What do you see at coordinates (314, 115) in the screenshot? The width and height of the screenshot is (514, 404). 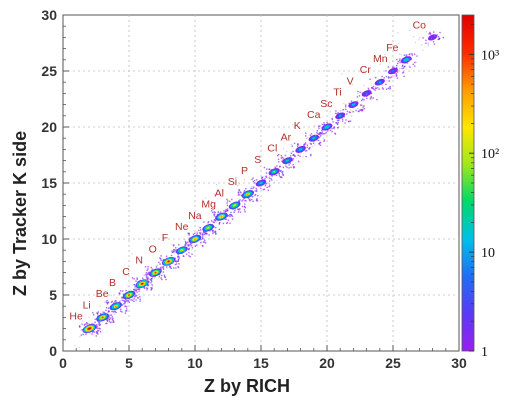 I see `element-label-ca: Ca` at bounding box center [314, 115].